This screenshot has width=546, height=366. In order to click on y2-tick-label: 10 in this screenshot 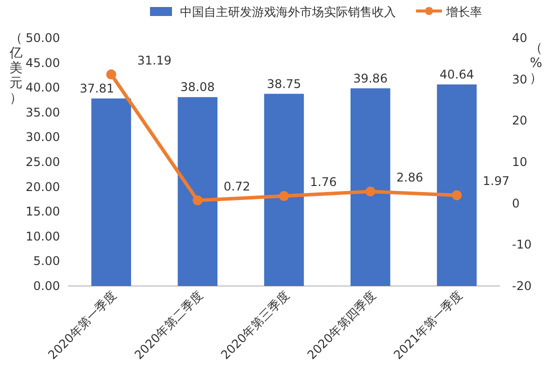, I will do `click(520, 162)`.